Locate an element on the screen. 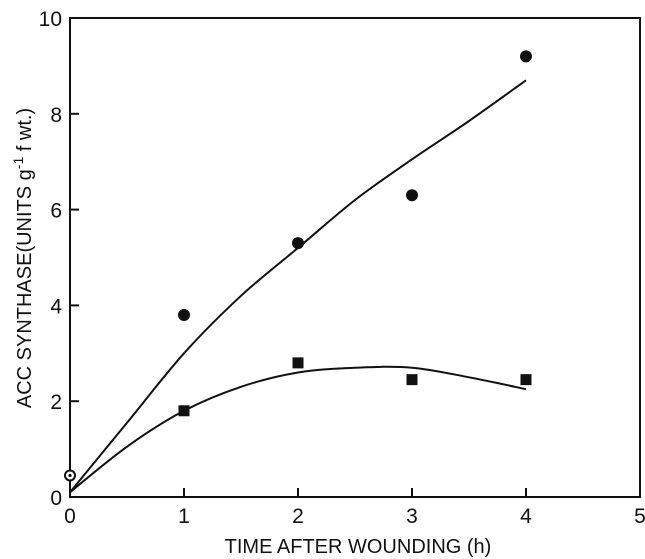 Image resolution: width=645 pixels, height=559 pixels. x-tick-label: 0 is located at coordinates (70, 516).